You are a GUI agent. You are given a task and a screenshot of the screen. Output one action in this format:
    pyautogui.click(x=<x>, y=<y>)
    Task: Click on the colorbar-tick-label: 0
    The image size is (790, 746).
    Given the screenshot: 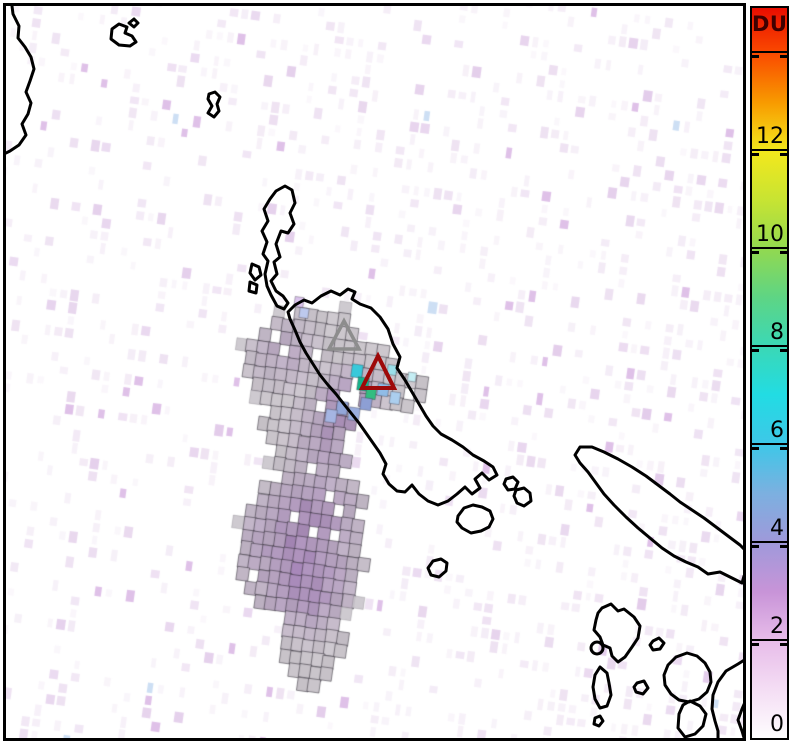 What is the action you would take?
    pyautogui.click(x=777, y=724)
    